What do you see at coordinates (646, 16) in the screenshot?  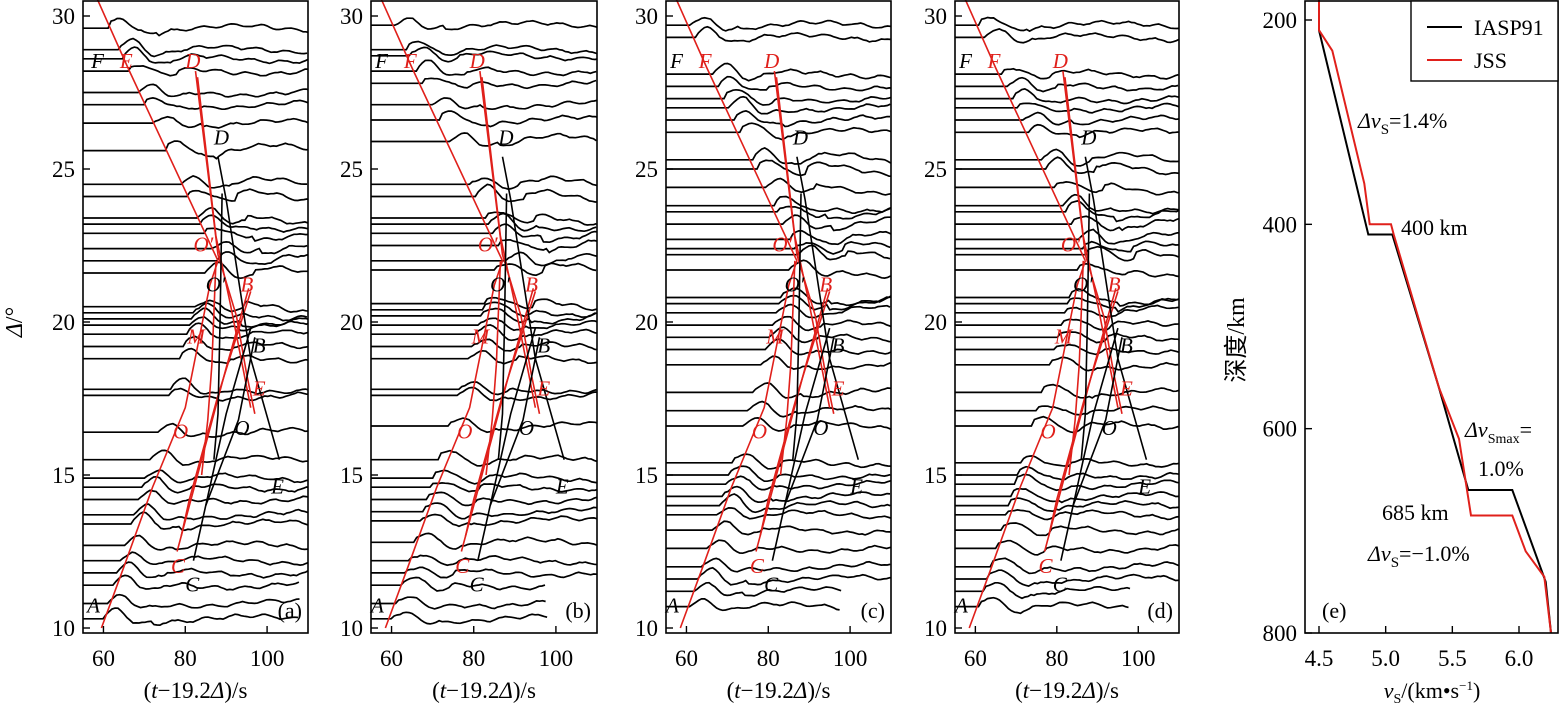 I see `y-tick-label: 30` at bounding box center [646, 16].